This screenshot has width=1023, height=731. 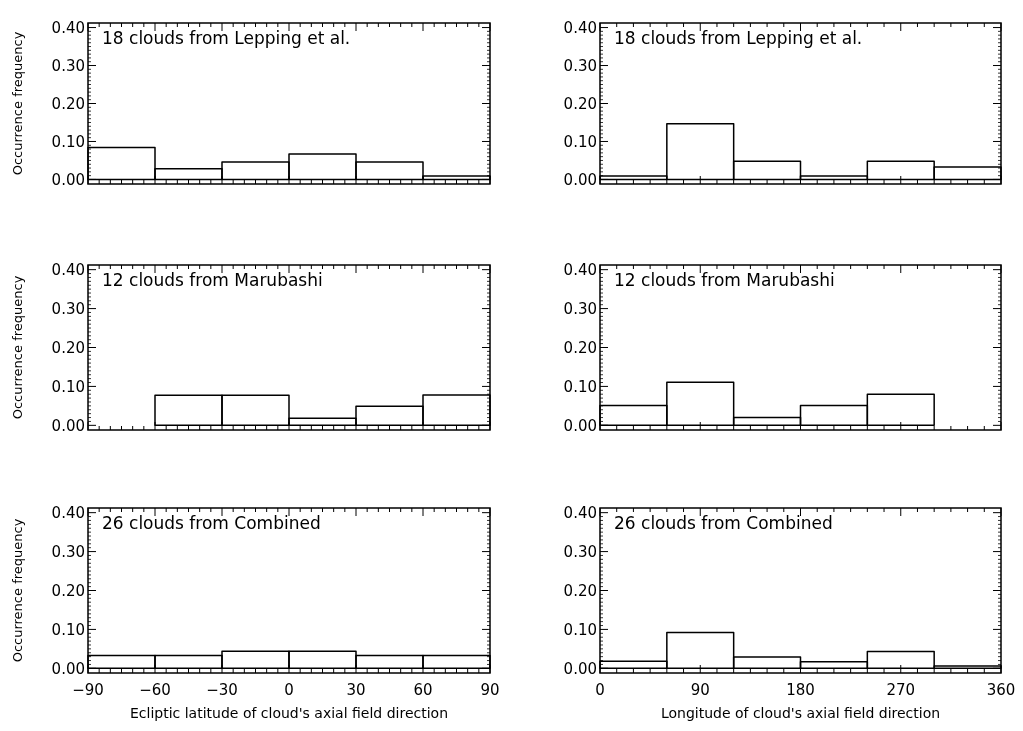 What do you see at coordinates (901, 690) in the screenshot?
I see `x-tick-label: 270` at bounding box center [901, 690].